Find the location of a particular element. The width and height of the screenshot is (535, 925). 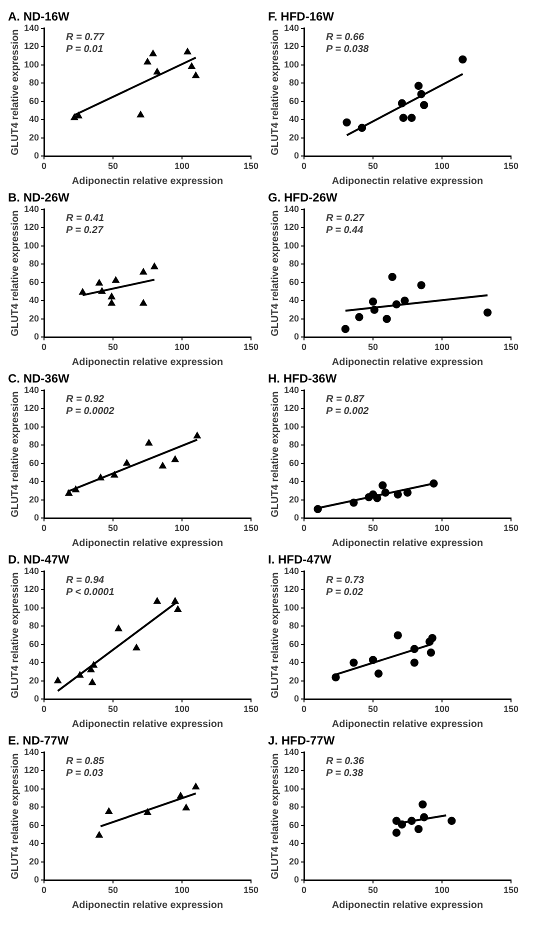

chart-title: H. HFD-36W is located at coordinates (303, 379).